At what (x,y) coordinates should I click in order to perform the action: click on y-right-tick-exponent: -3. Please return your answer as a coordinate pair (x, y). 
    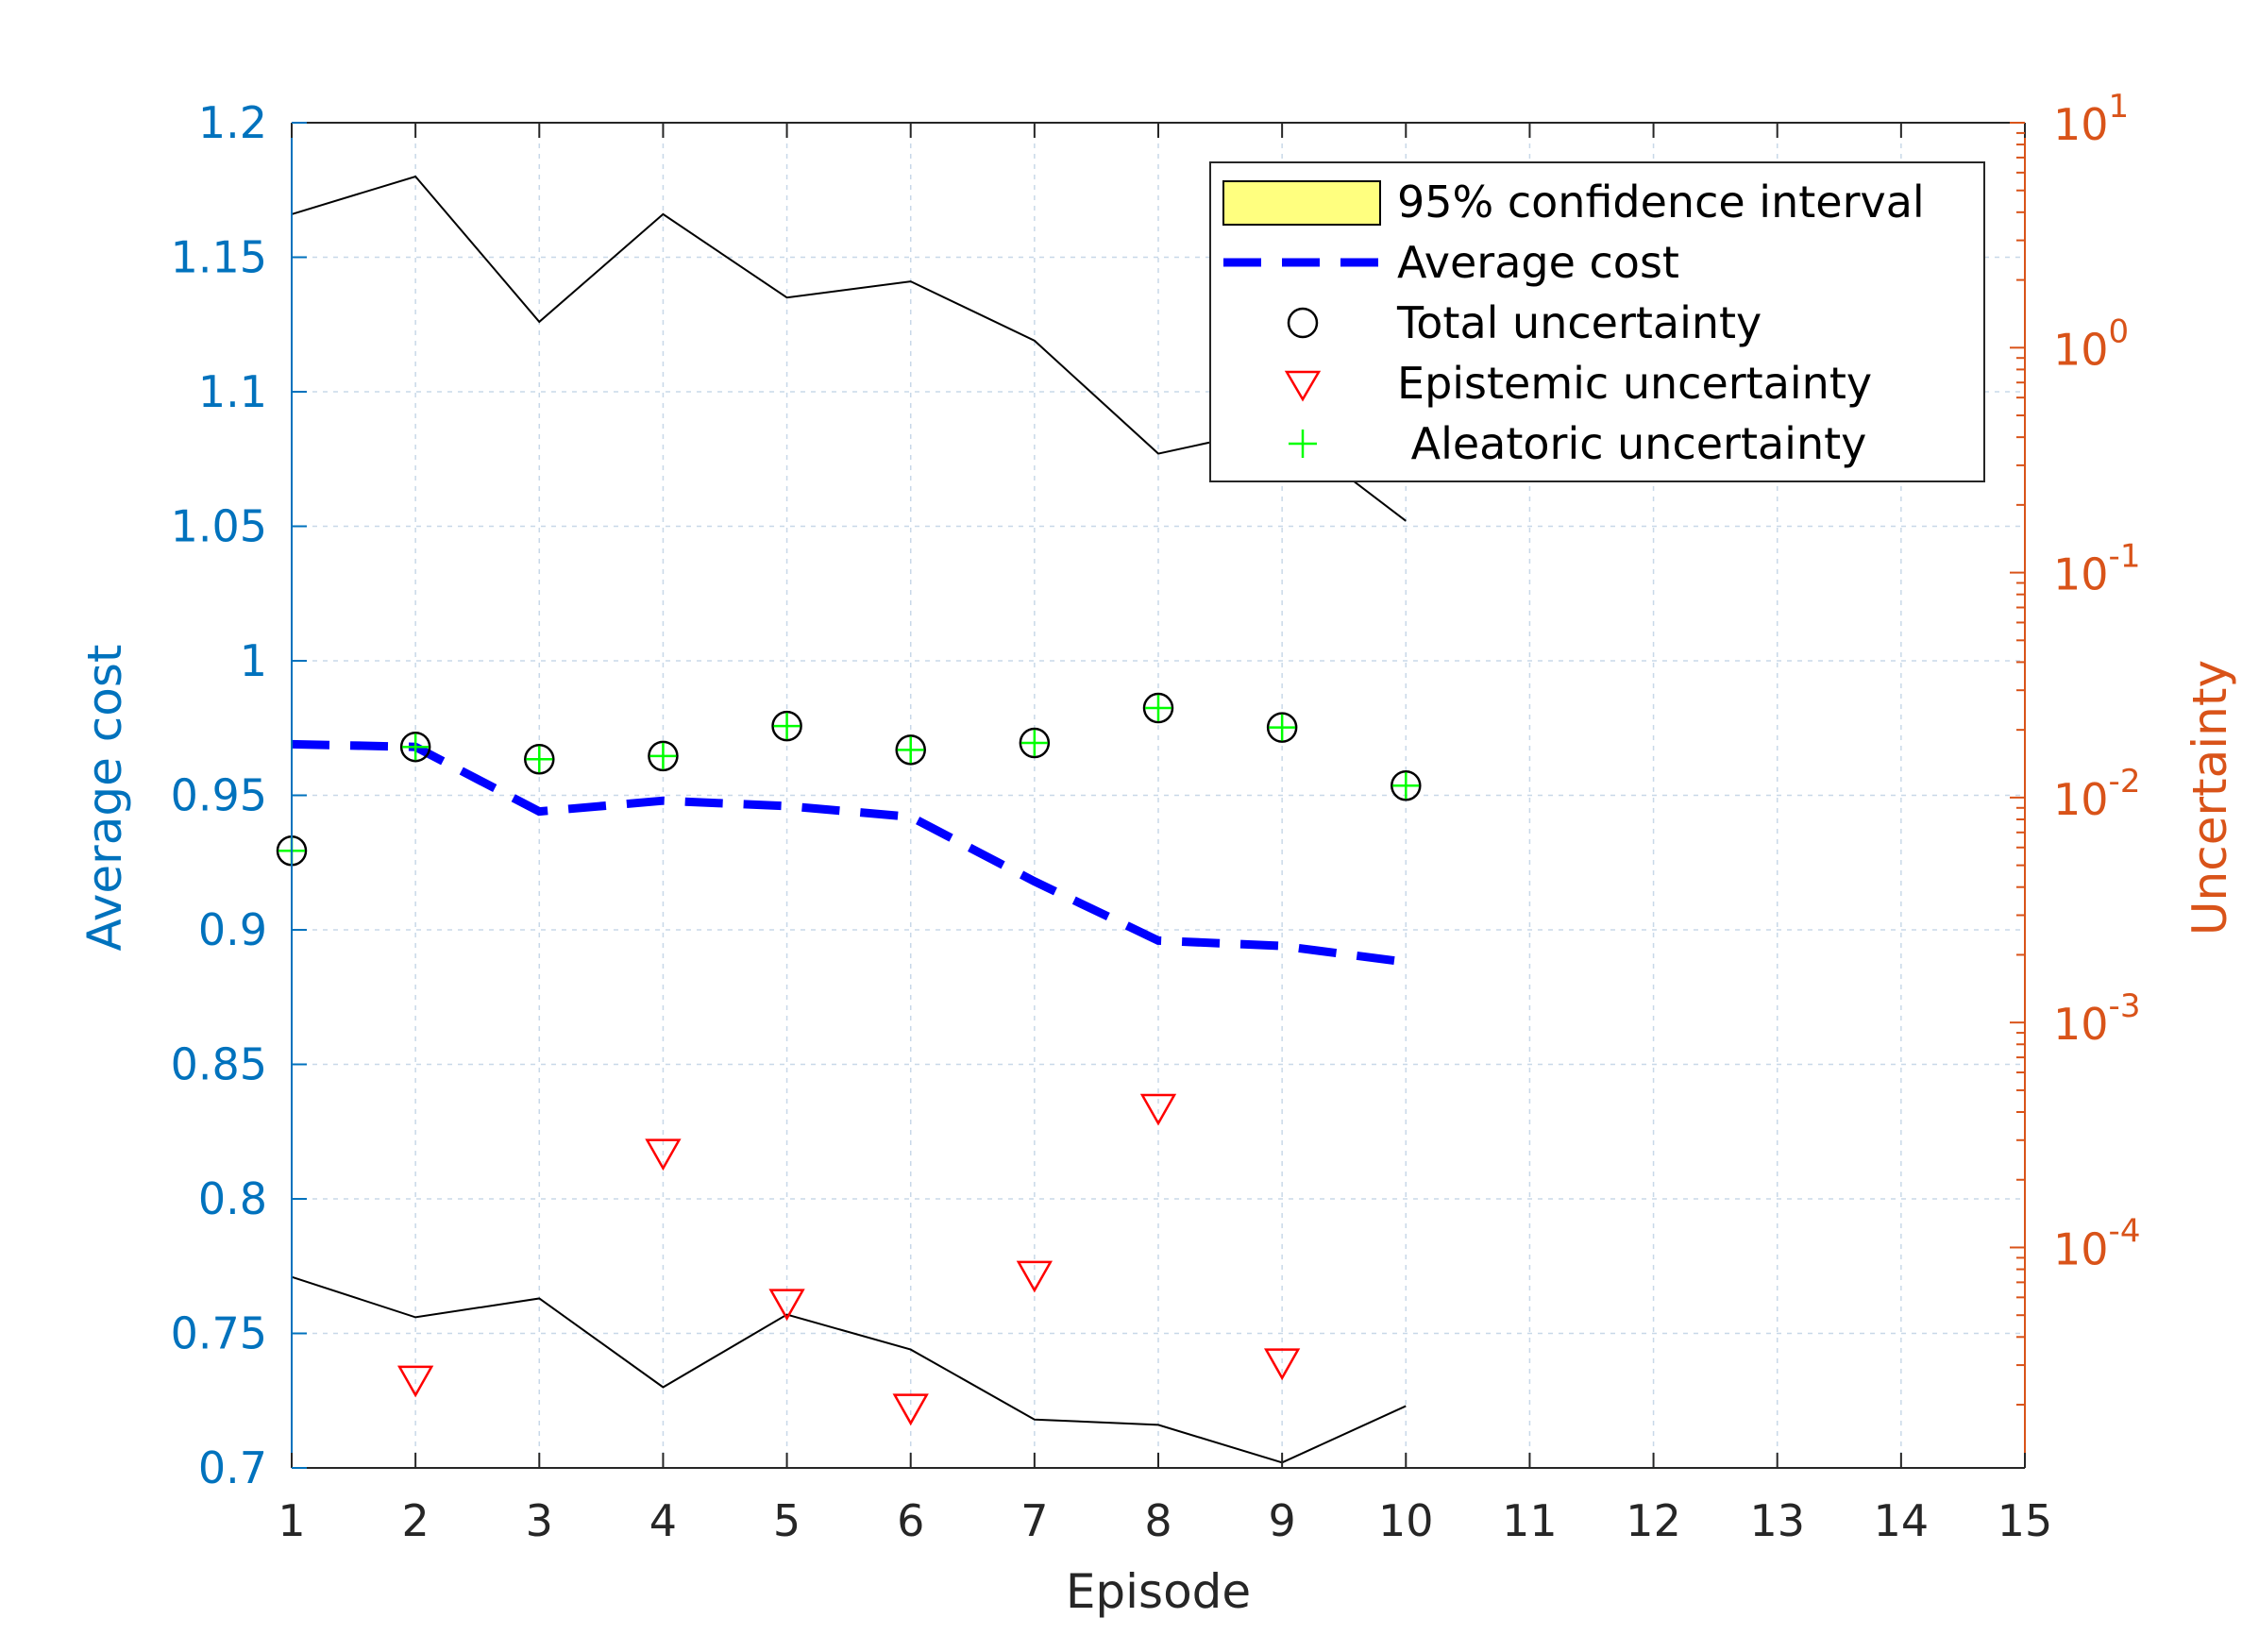
    Looking at the image, I should click on (2125, 1006).